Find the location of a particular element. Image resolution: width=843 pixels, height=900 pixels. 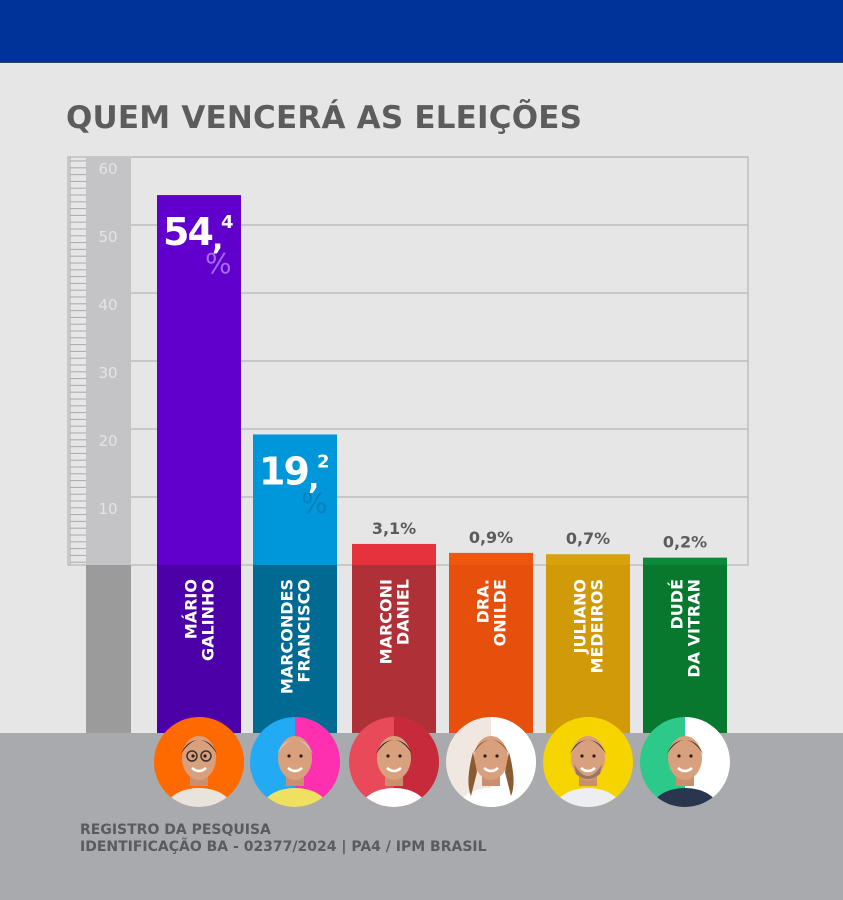

value-label-integer: 54 is located at coordinates (187, 232).